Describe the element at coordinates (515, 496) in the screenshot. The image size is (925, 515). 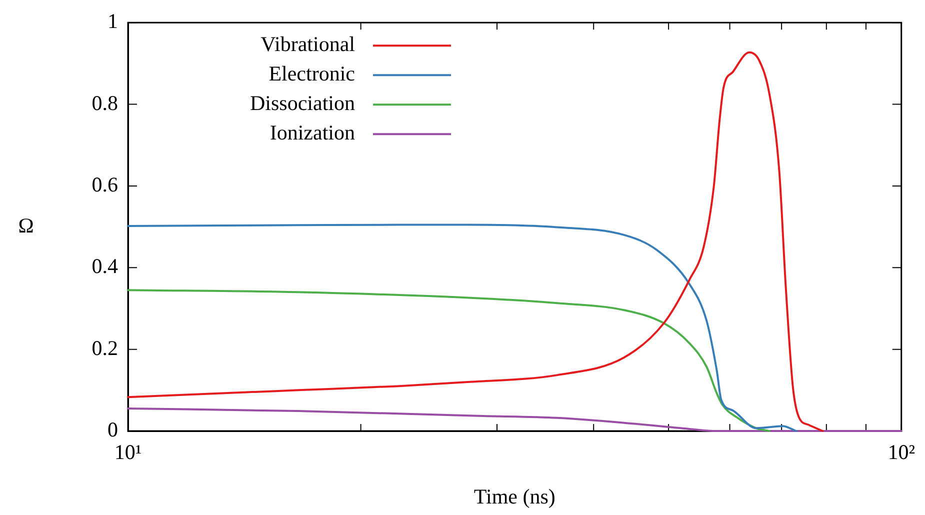
I see `x-axis-title: Time (ns)` at that location.